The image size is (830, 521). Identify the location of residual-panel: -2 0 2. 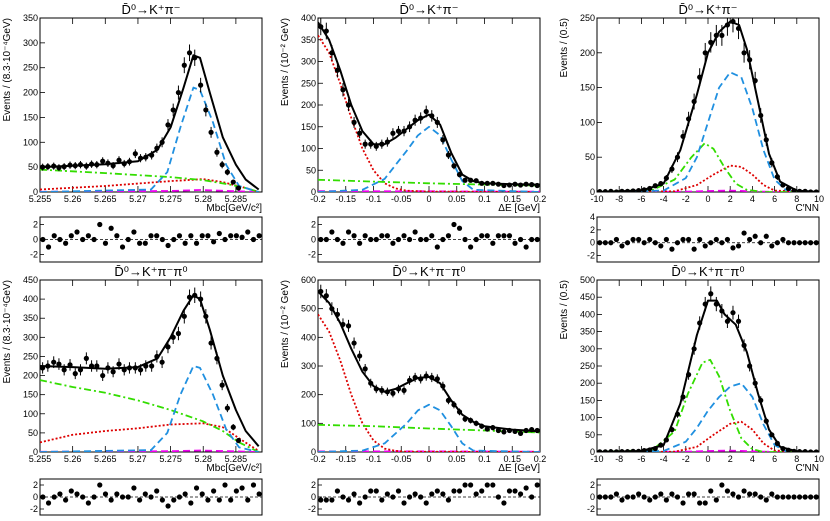
(424, 239).